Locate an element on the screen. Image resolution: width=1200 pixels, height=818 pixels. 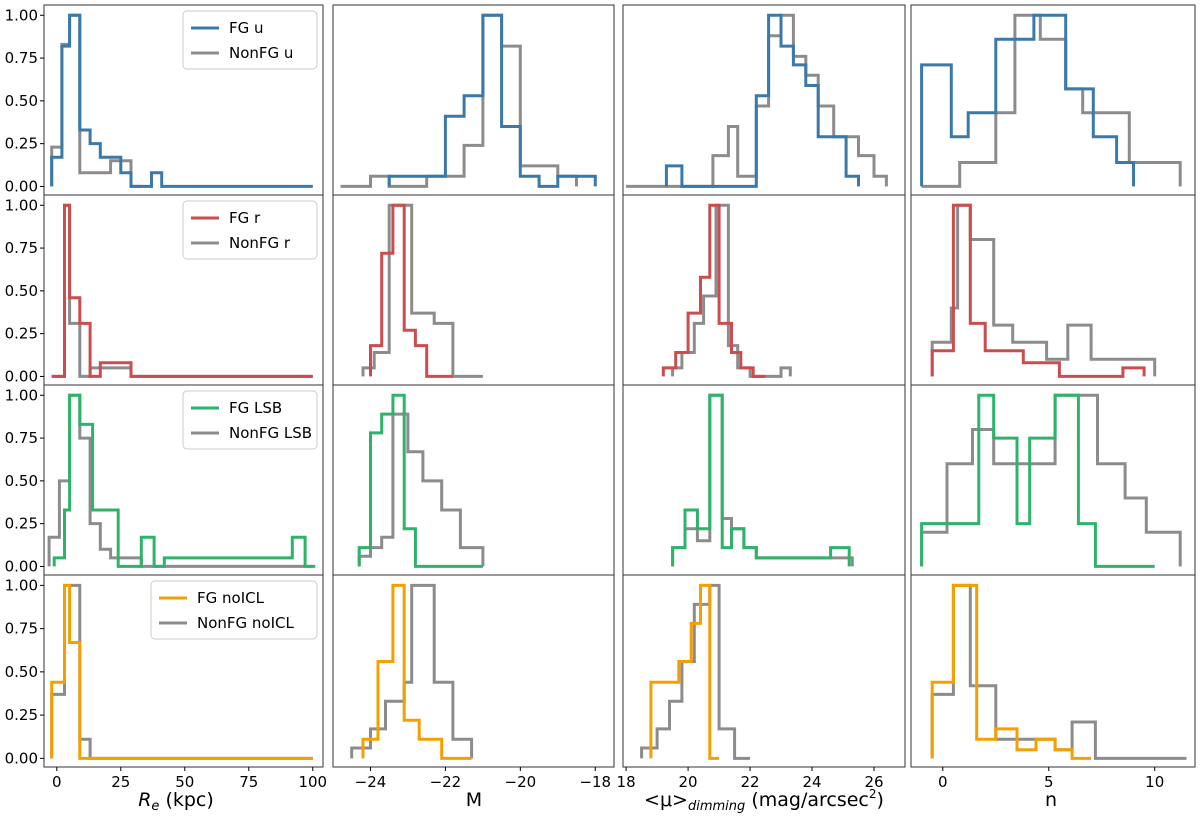
fg-u-mu-series is located at coordinates (762, 100).